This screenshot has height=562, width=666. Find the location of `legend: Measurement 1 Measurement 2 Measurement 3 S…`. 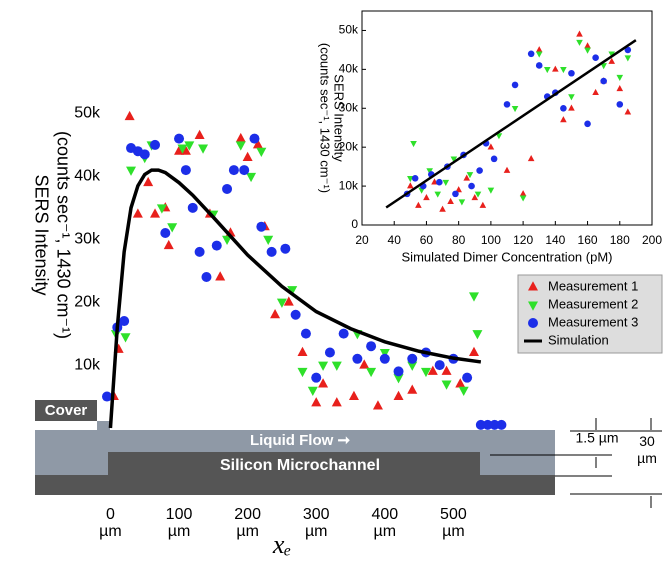

legend: Measurement 1 Measurement 2 Measurement 3 S… is located at coordinates (590, 314).